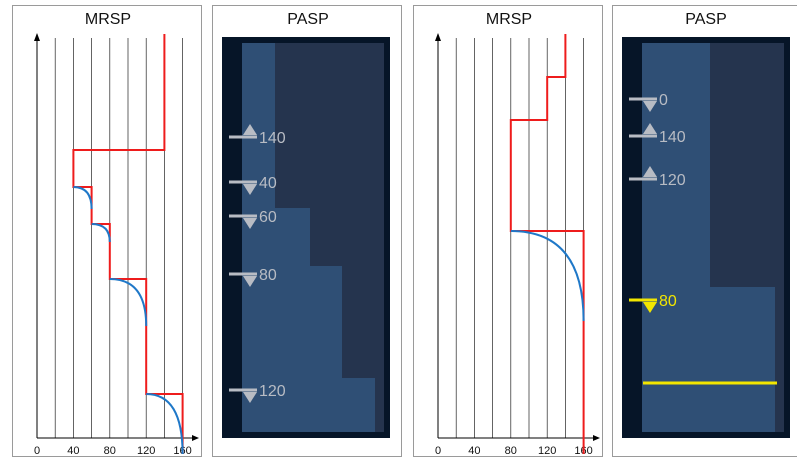  I want to click on speed-marker: 40, so click(253, 185).